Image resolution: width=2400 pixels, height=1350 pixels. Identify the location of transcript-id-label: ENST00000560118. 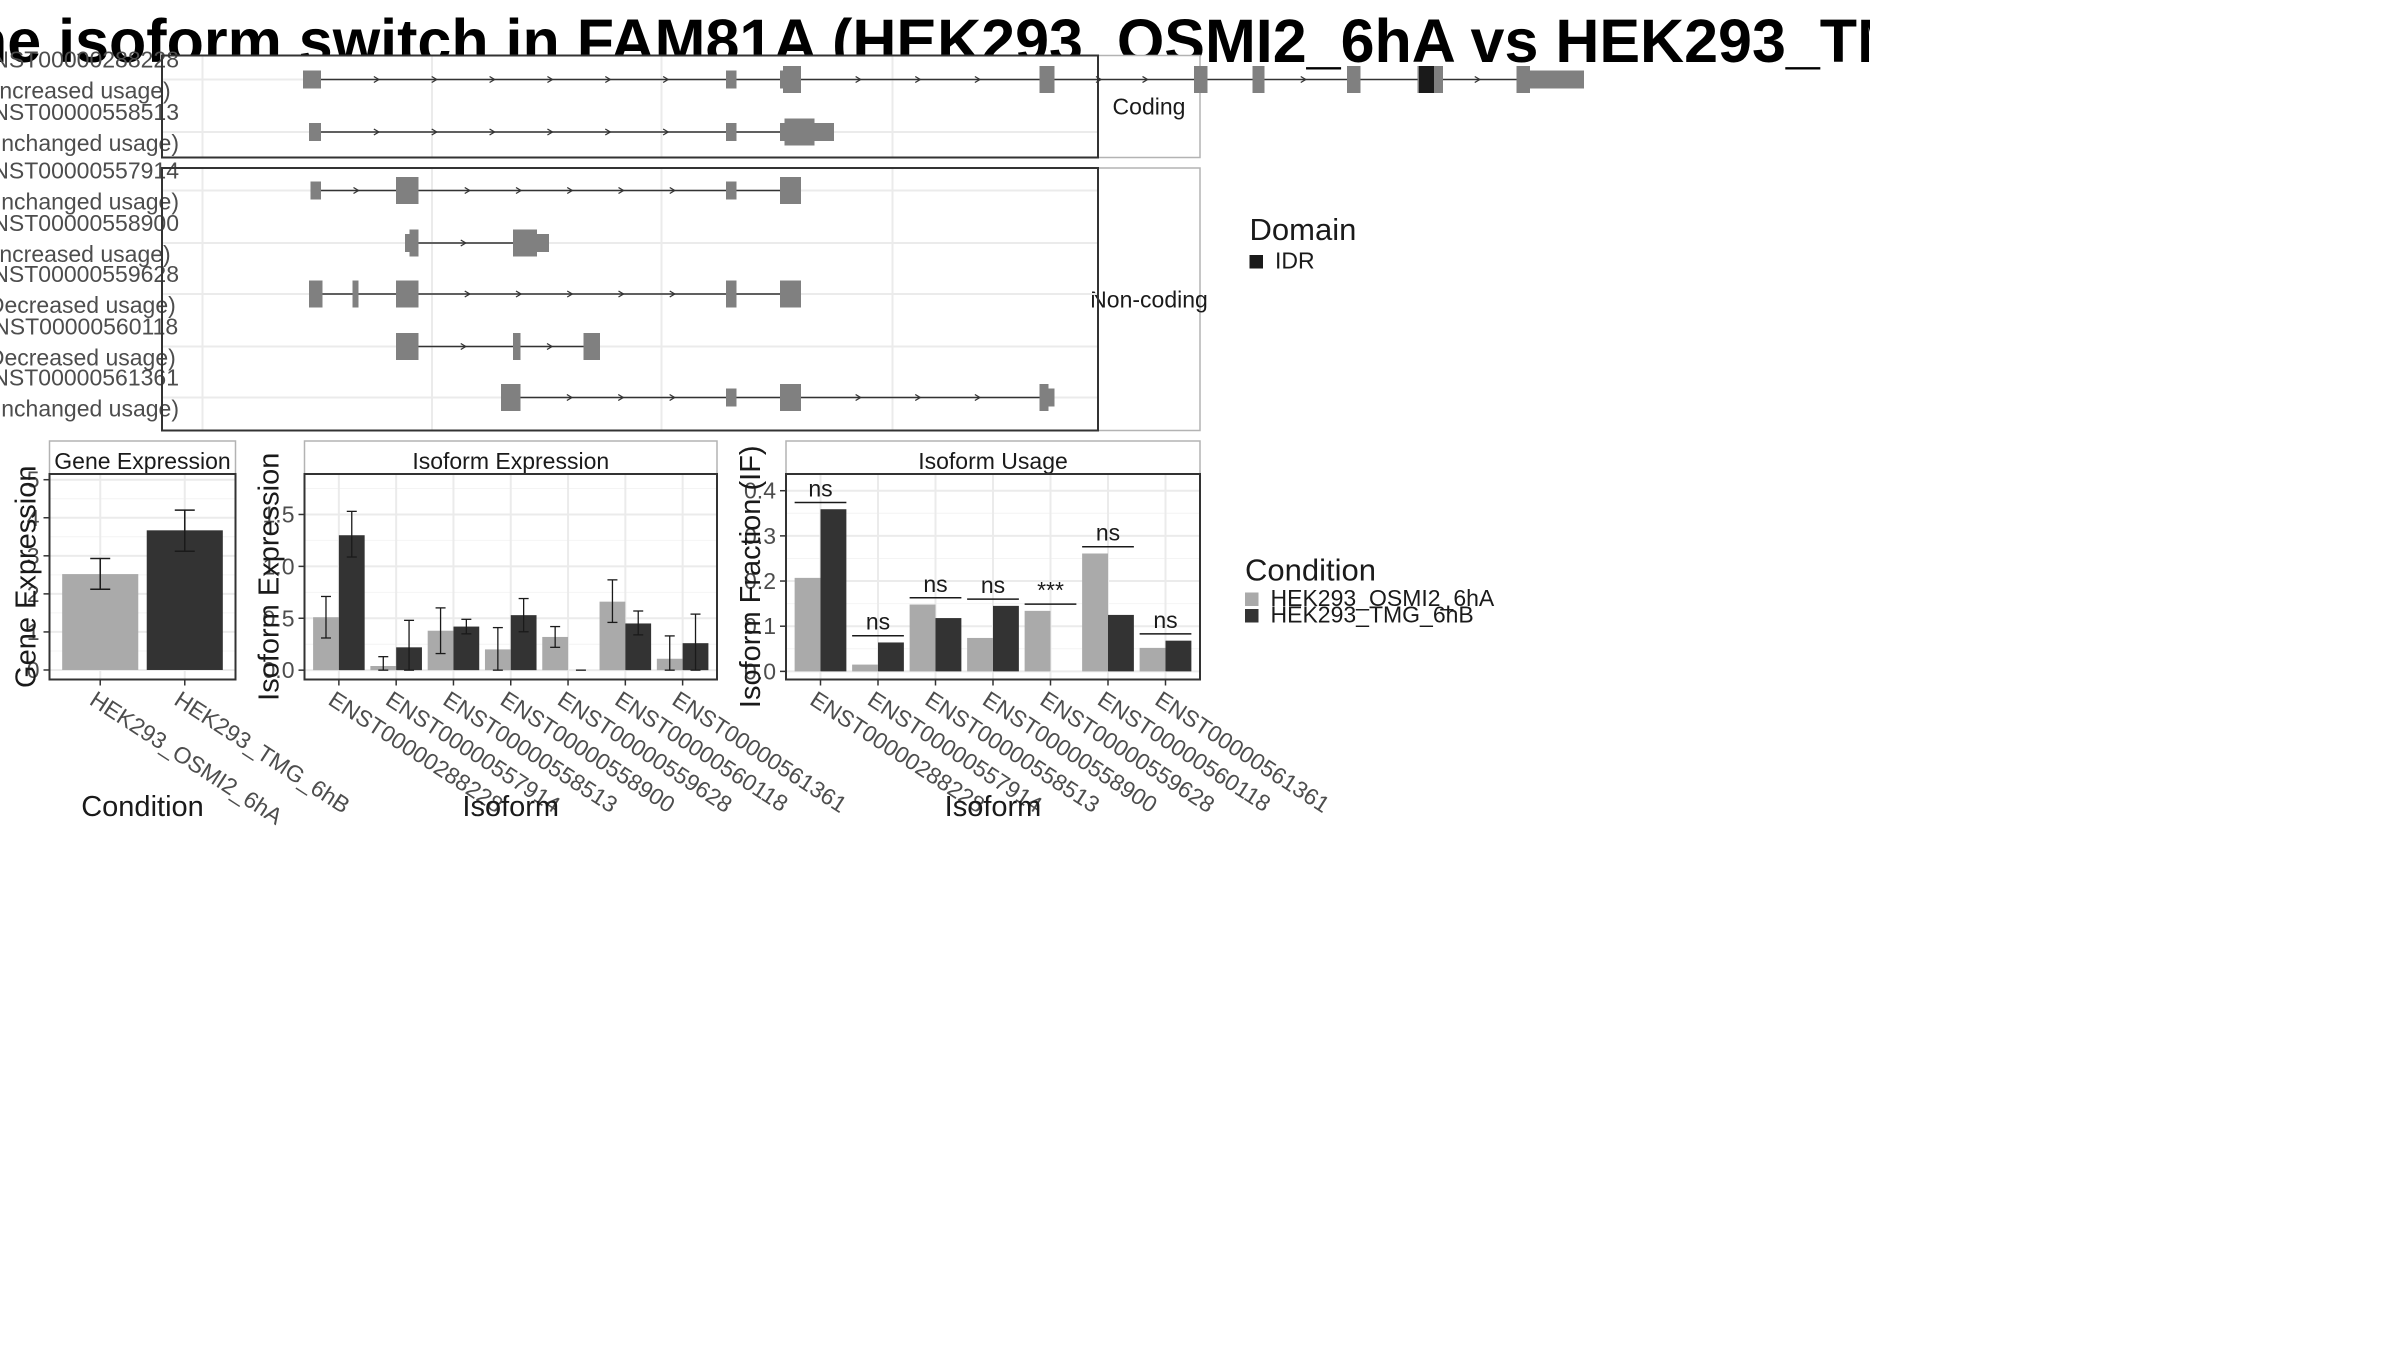
(89, 327).